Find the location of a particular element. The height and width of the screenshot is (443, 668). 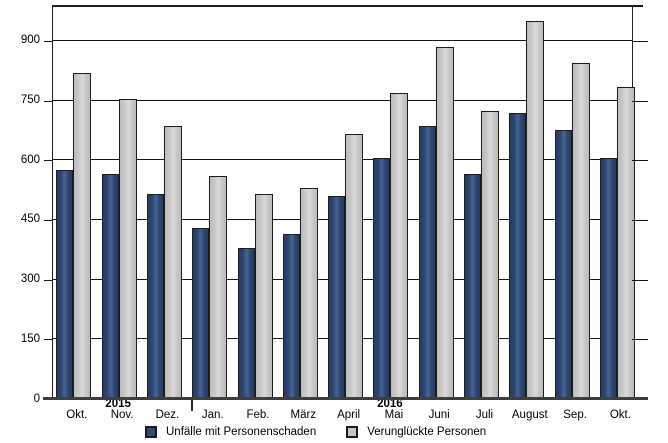

legend-item-verunglueckte: Verunglückte Personen is located at coordinates (416, 432).